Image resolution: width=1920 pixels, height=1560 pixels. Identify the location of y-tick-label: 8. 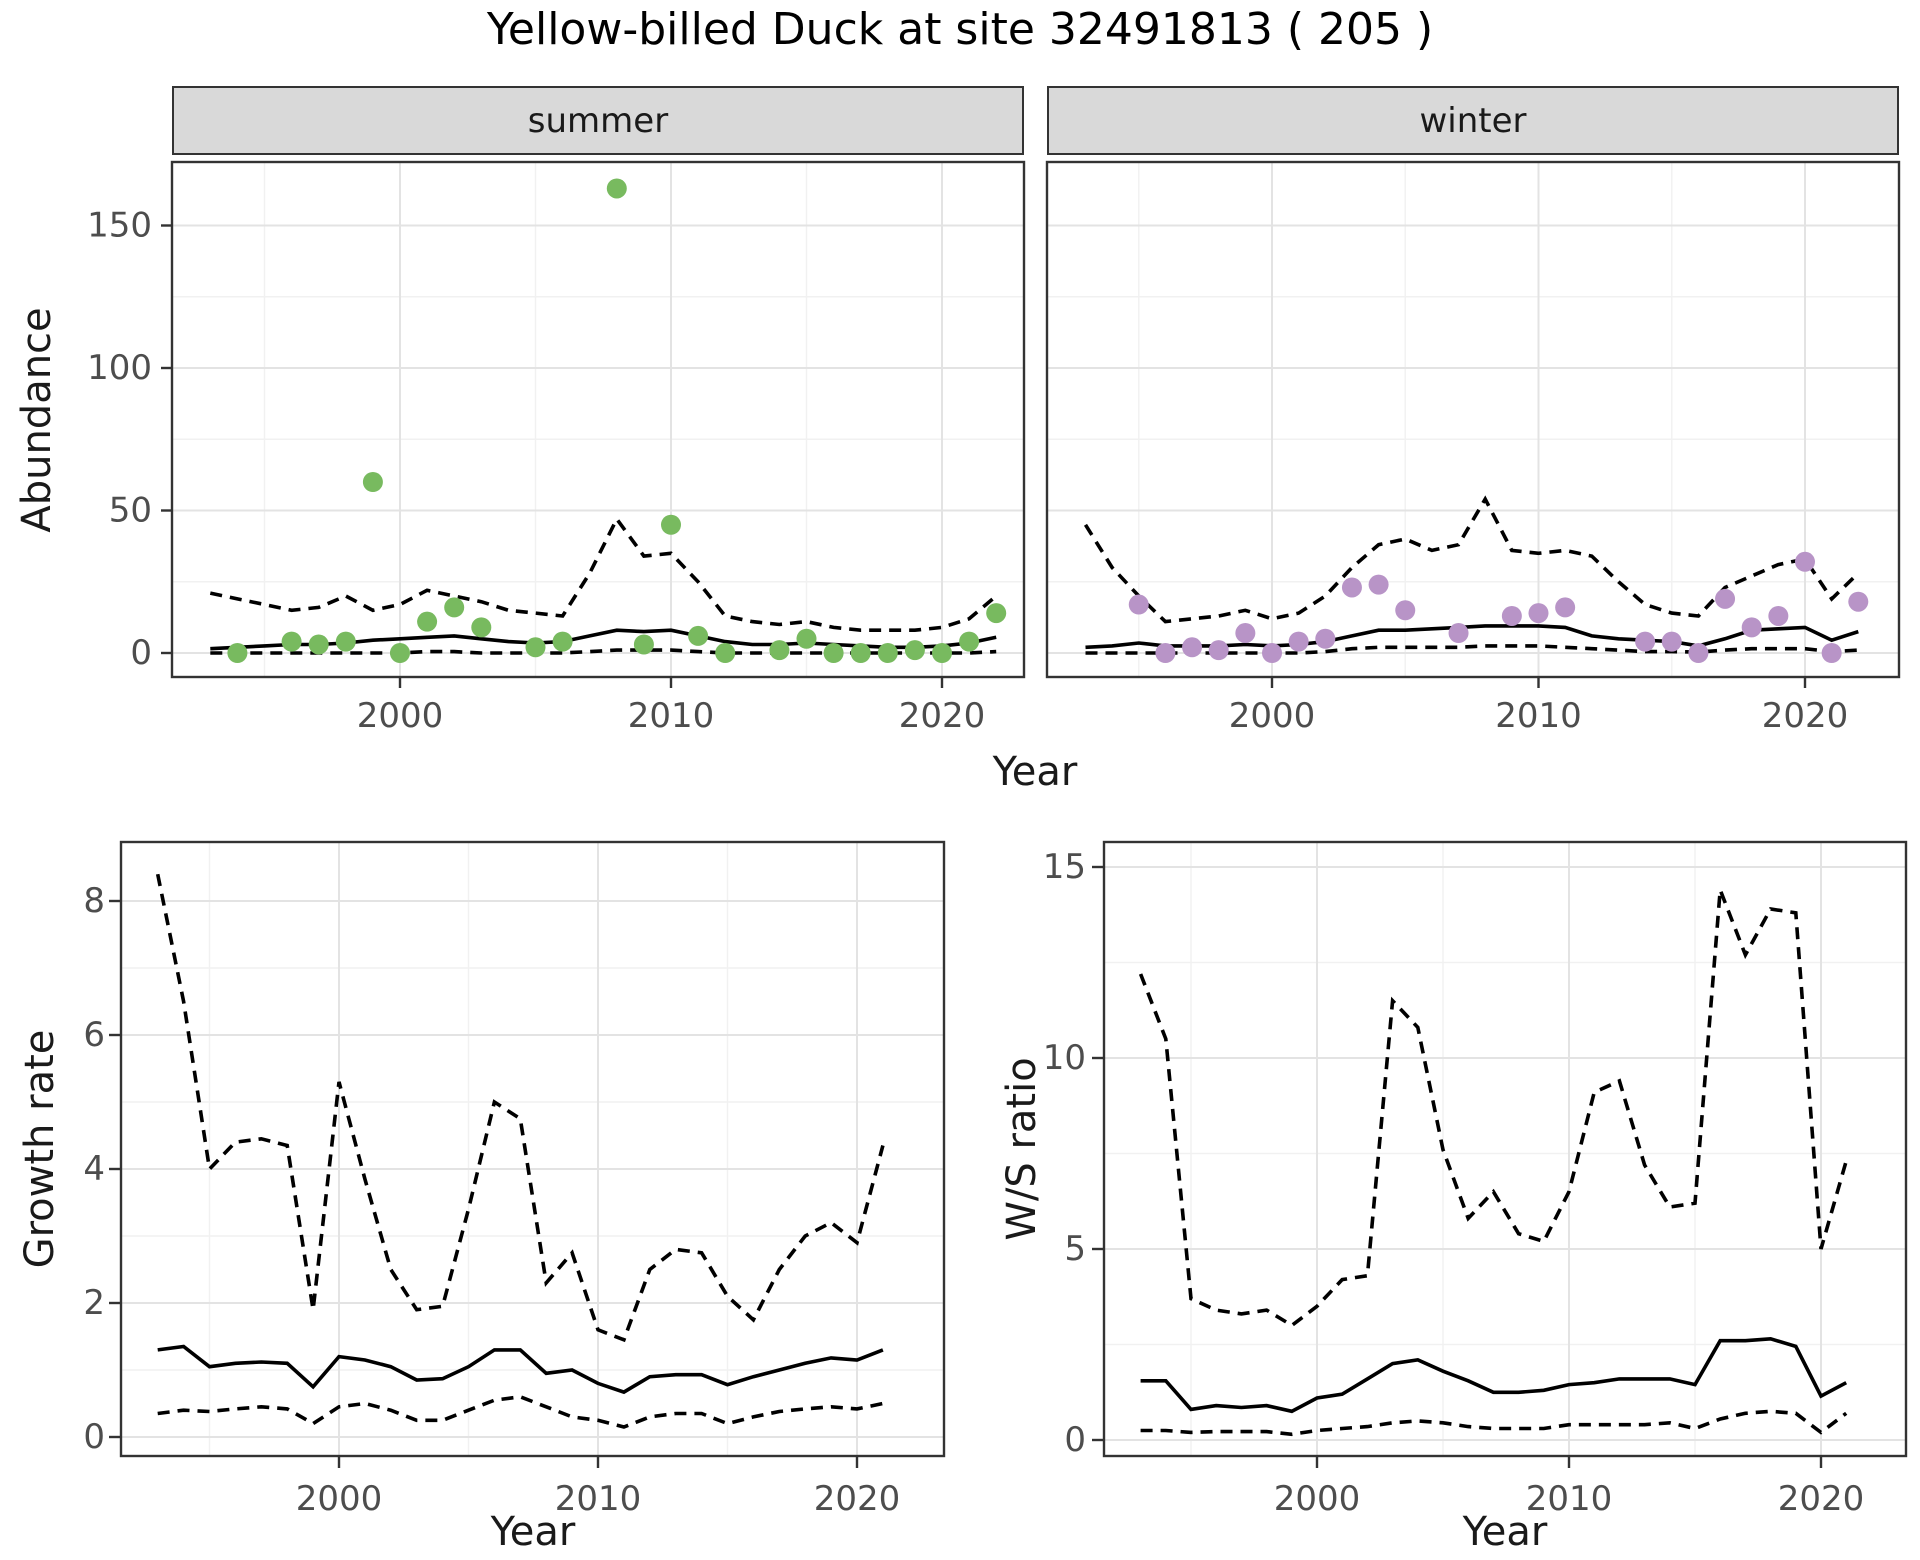
(94, 901).